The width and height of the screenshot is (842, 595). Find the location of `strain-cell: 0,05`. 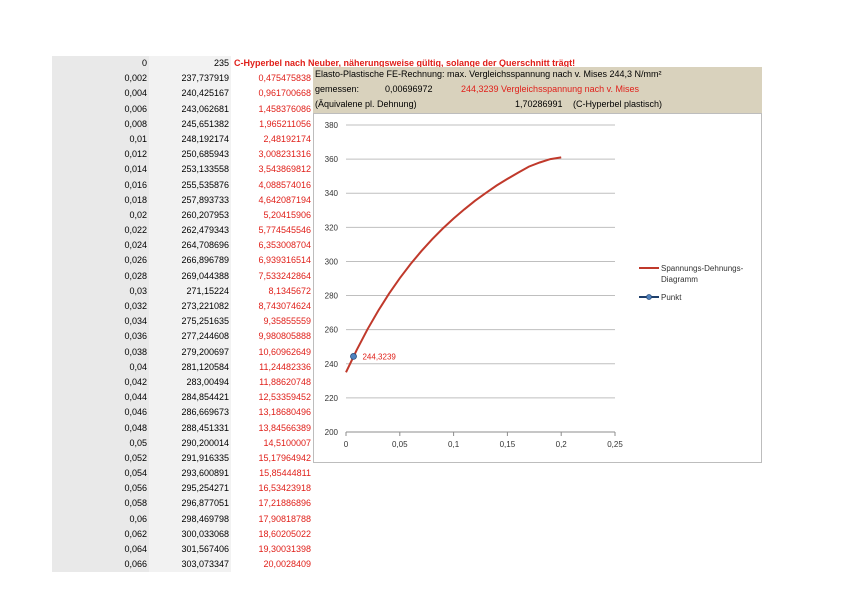

strain-cell: 0,05 is located at coordinates (100, 443).